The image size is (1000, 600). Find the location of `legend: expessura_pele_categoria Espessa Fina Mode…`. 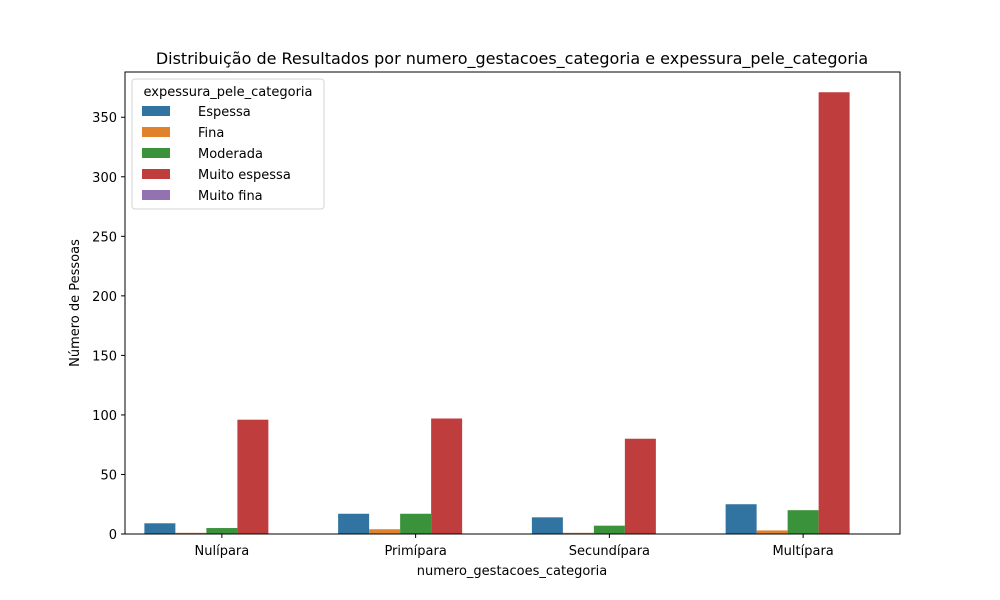

legend: expessura_pele_categoria Espessa Fina Mode… is located at coordinates (228, 144).